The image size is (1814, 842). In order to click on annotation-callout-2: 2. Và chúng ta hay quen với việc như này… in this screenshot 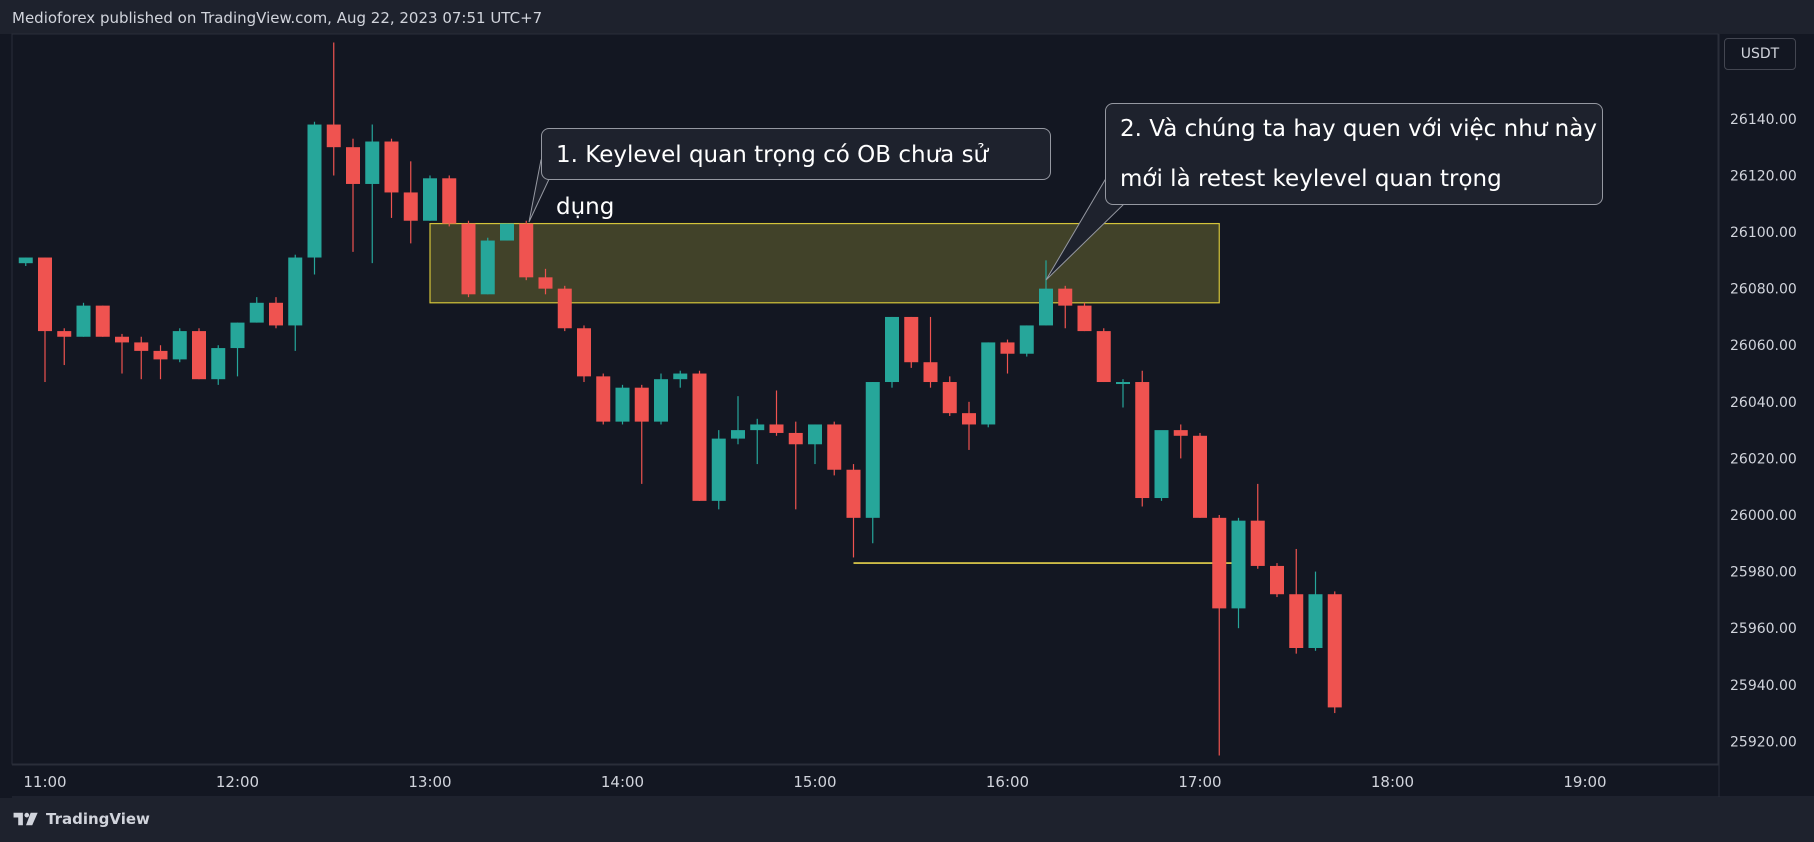, I will do `click(1354, 154)`.